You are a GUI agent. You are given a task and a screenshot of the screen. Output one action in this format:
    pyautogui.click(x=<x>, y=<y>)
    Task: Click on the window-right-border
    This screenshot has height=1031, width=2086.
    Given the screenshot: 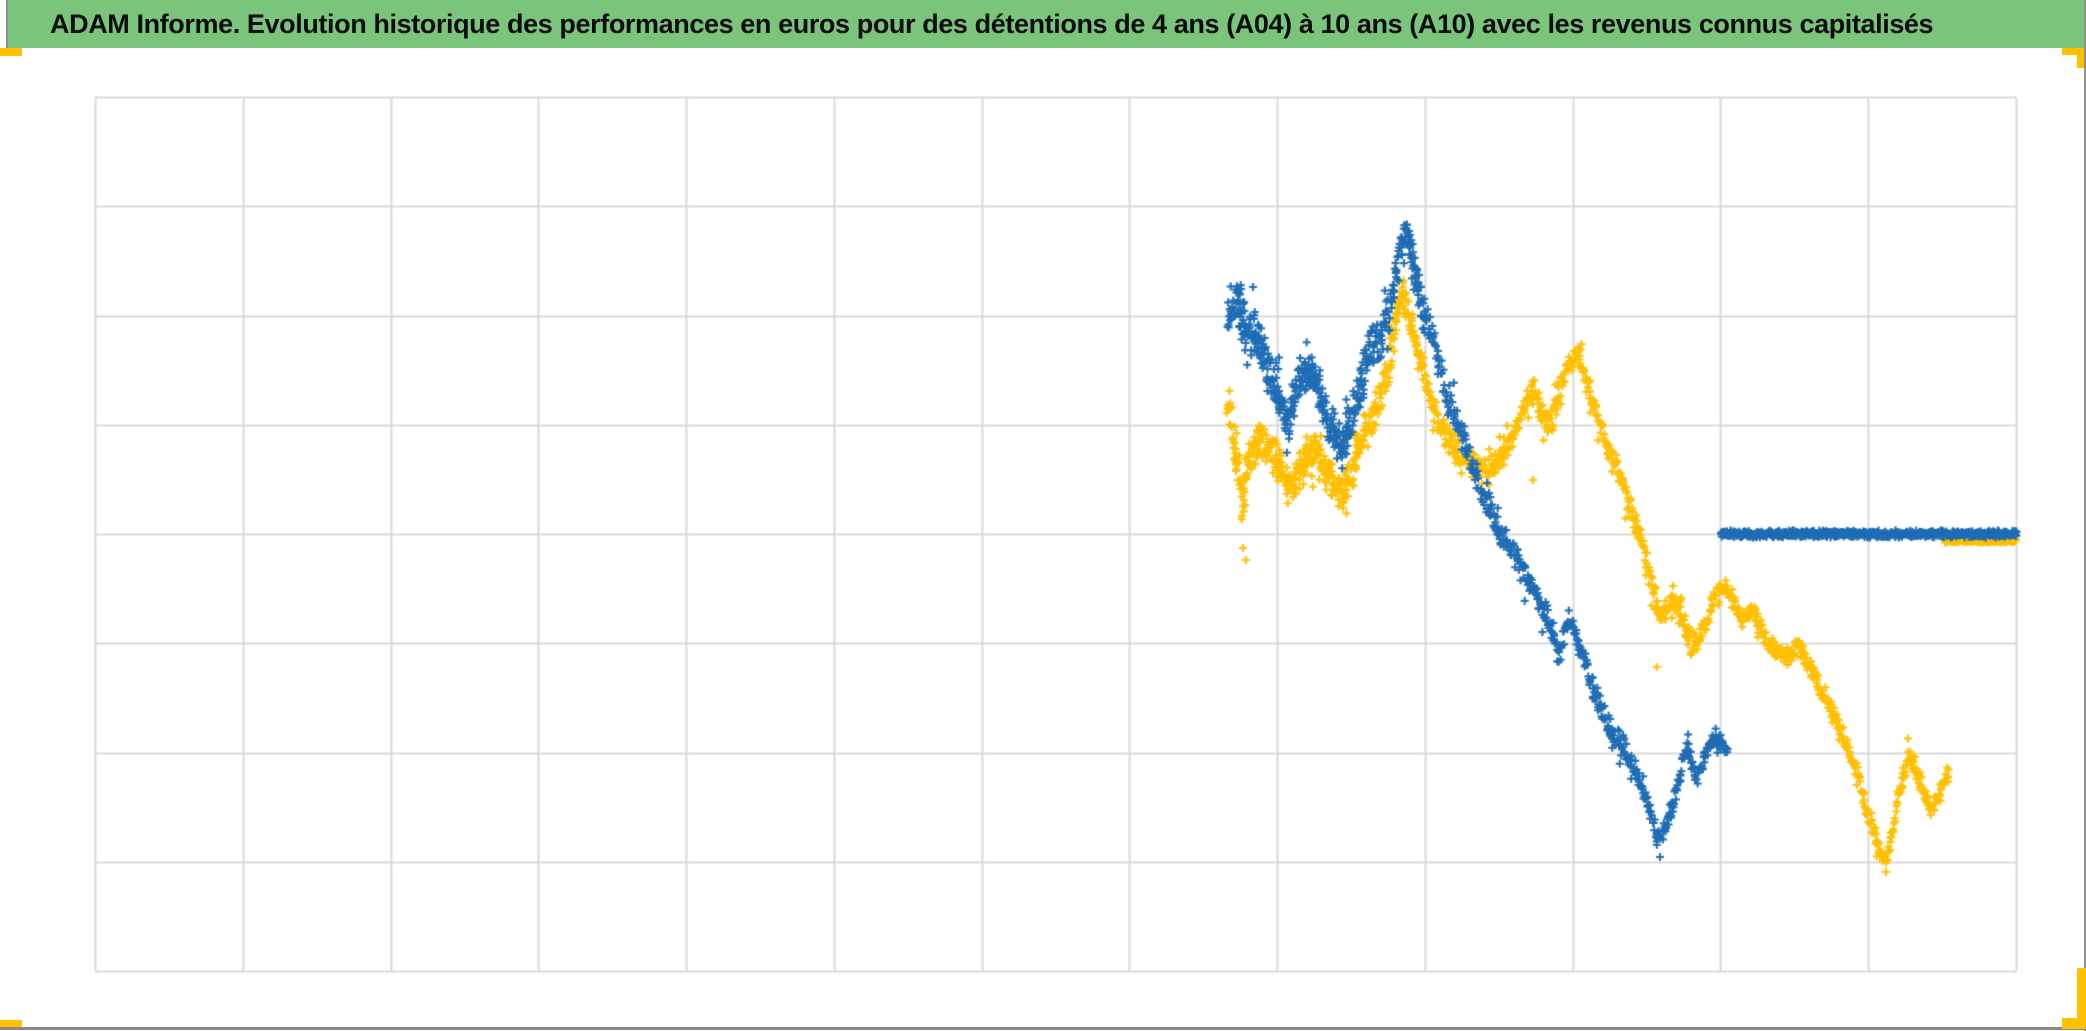 What is the action you would take?
    pyautogui.click(x=2085, y=515)
    